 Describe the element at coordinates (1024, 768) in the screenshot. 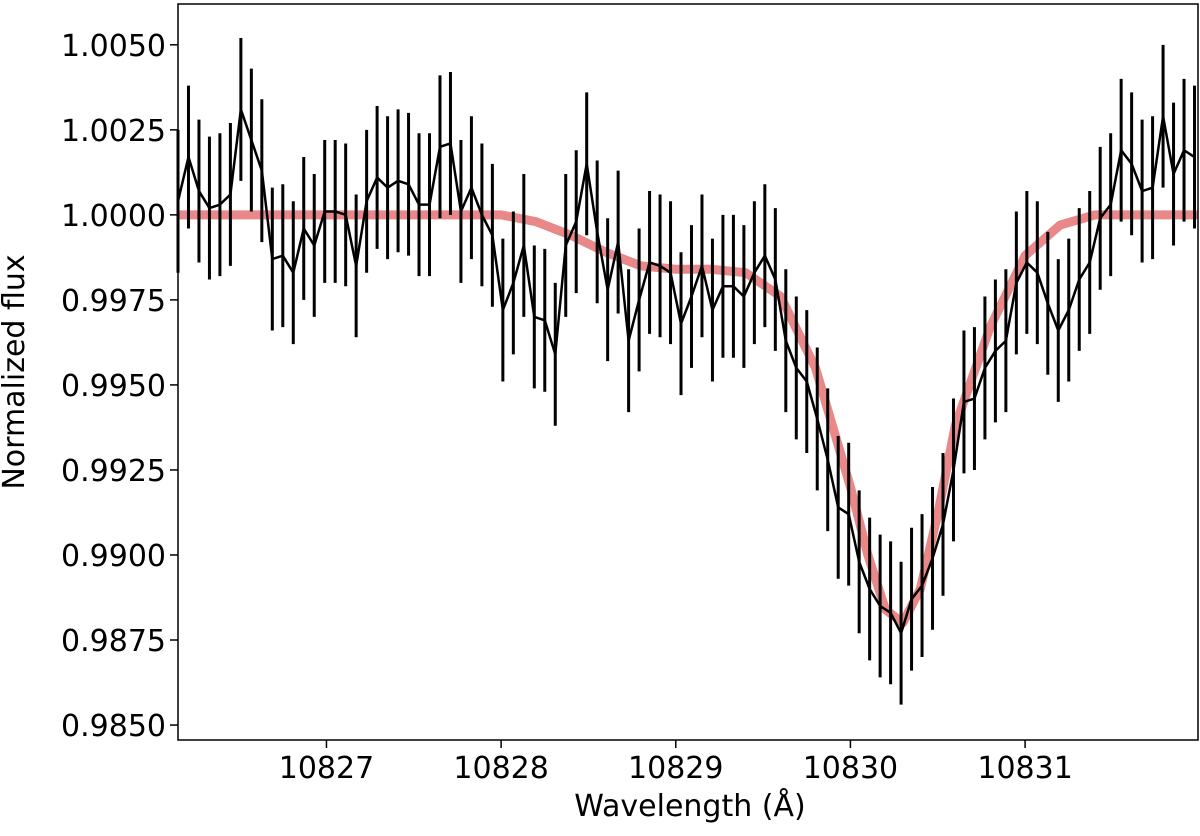

I see `x-tick-label: 10831` at that location.